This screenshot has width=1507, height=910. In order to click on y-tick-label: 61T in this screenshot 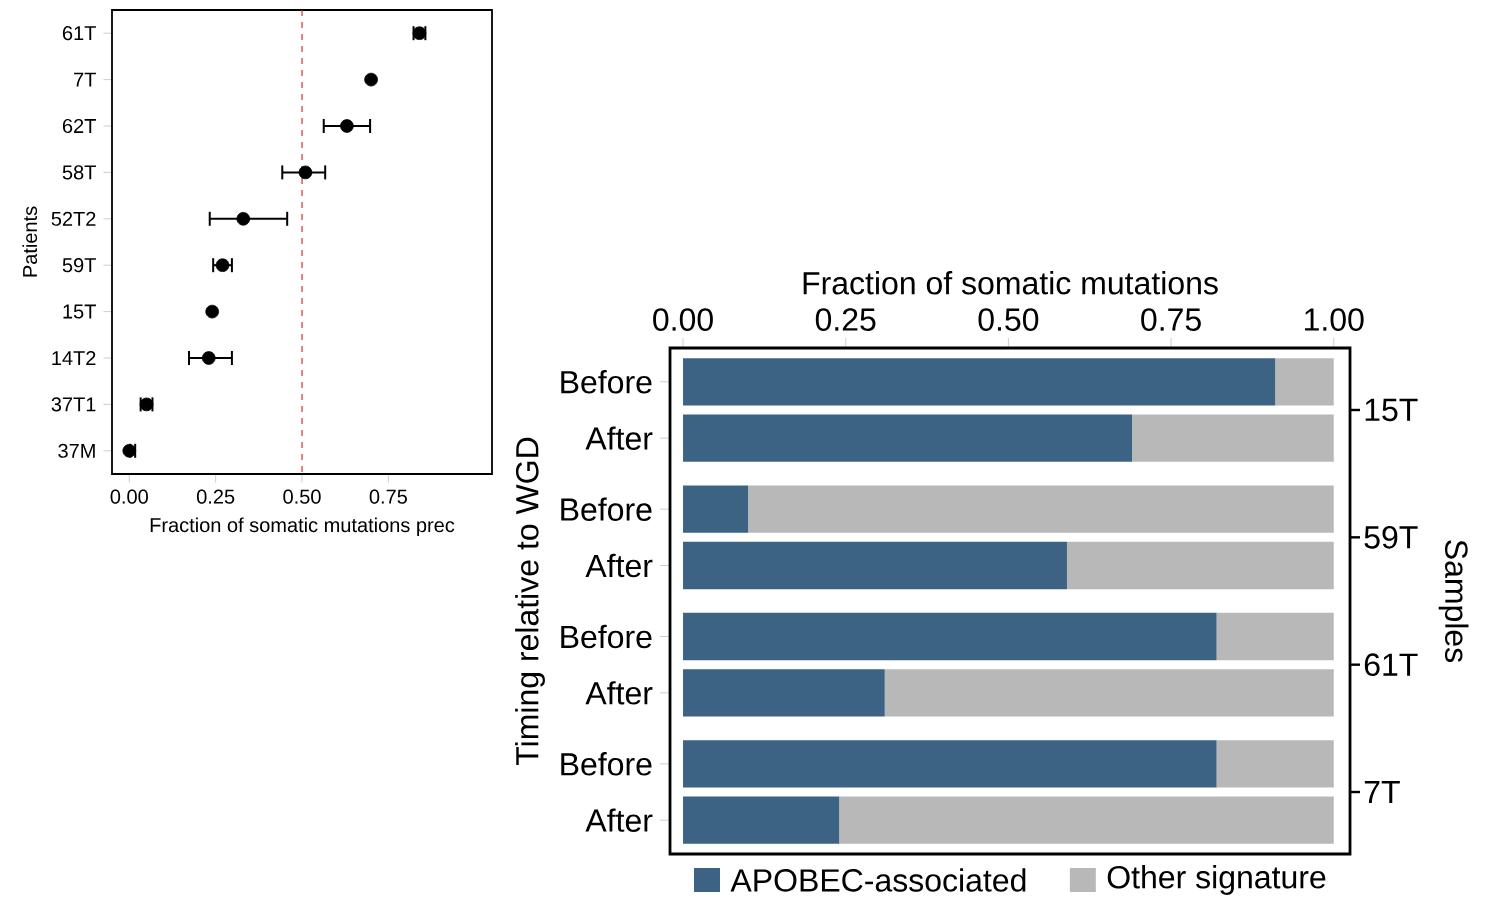, I will do `click(79, 33)`.